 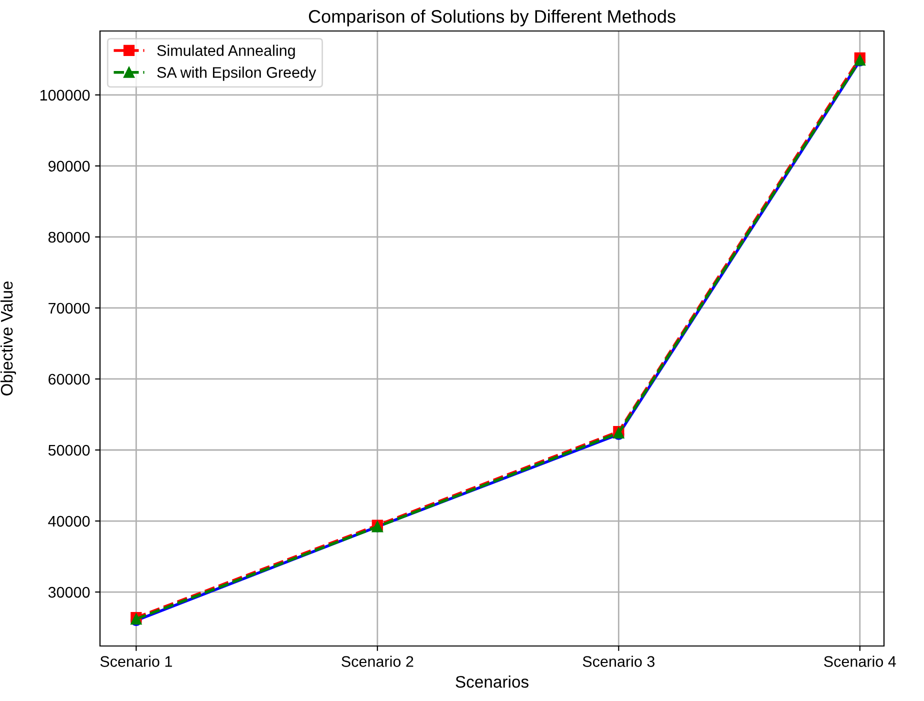 I want to click on y-tick-label: 70000, so click(x=69, y=308).